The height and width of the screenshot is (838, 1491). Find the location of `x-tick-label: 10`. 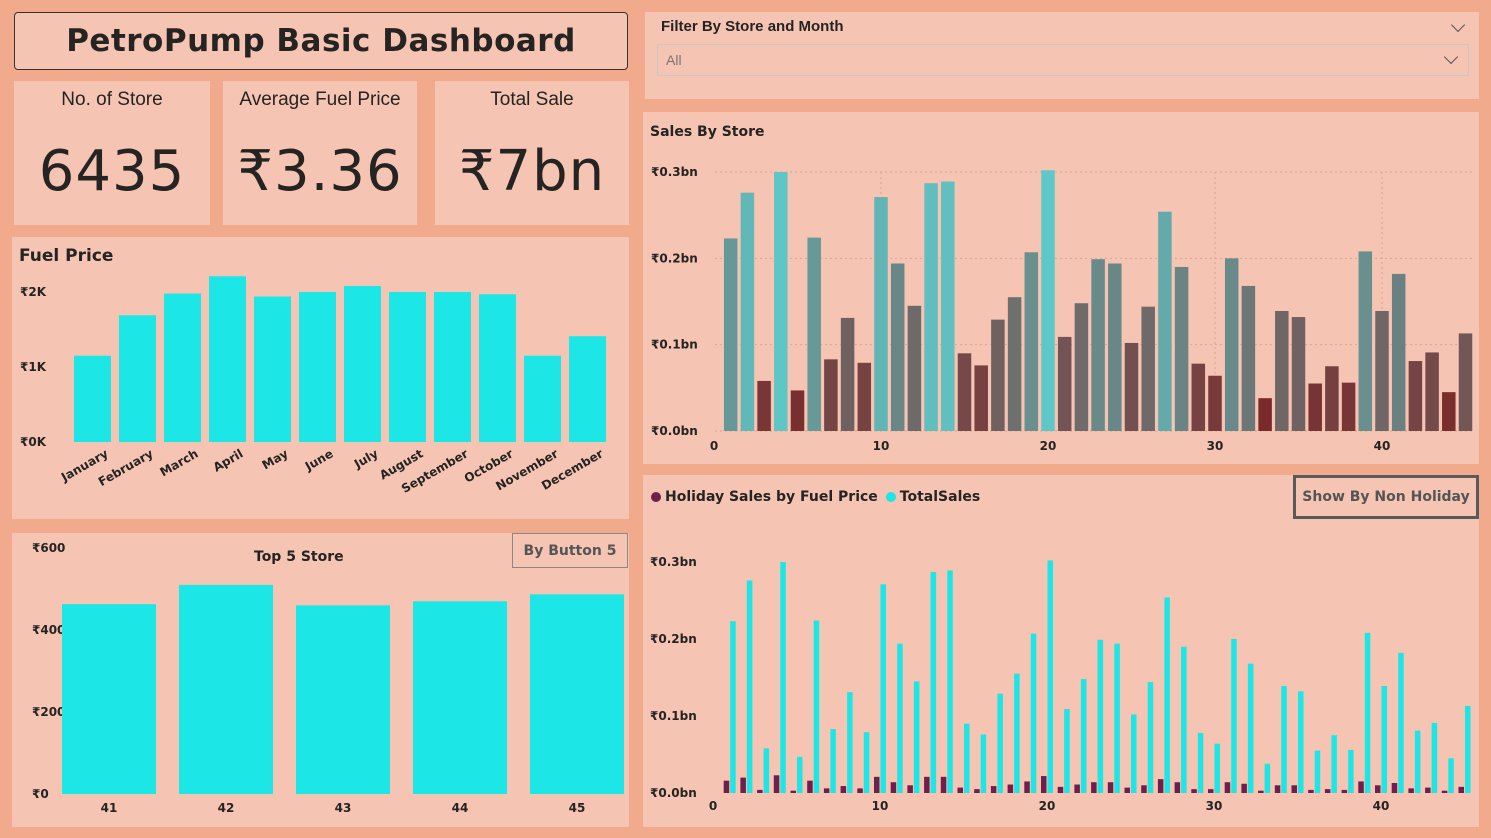

x-tick-label: 10 is located at coordinates (880, 806).